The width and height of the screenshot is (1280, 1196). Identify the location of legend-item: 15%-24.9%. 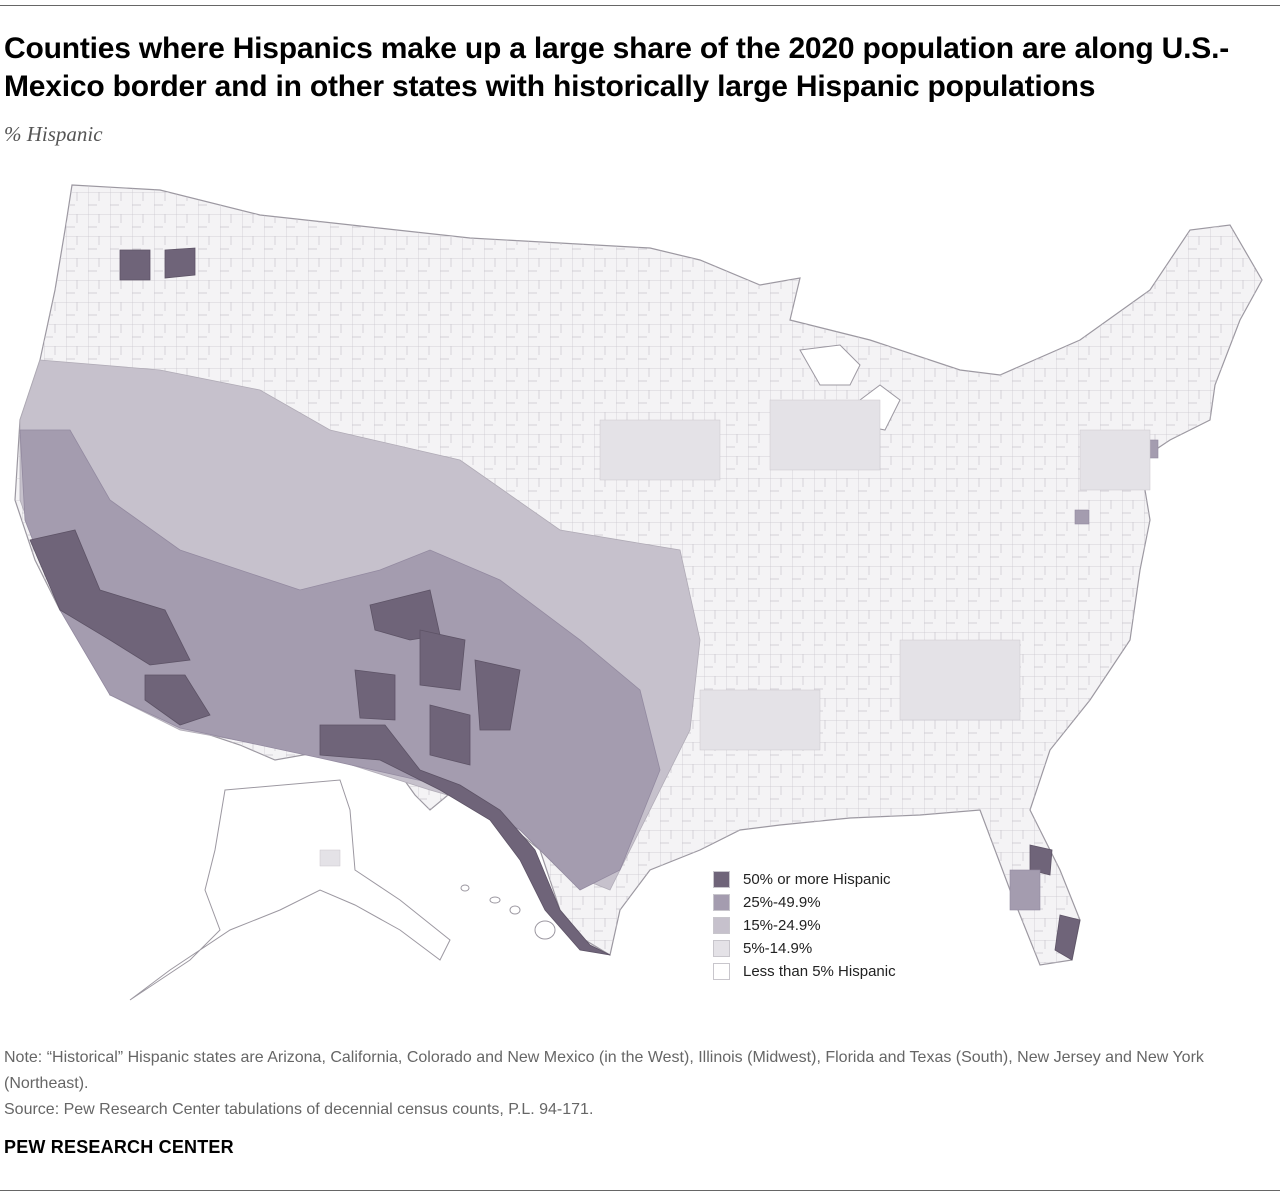
(843, 925).